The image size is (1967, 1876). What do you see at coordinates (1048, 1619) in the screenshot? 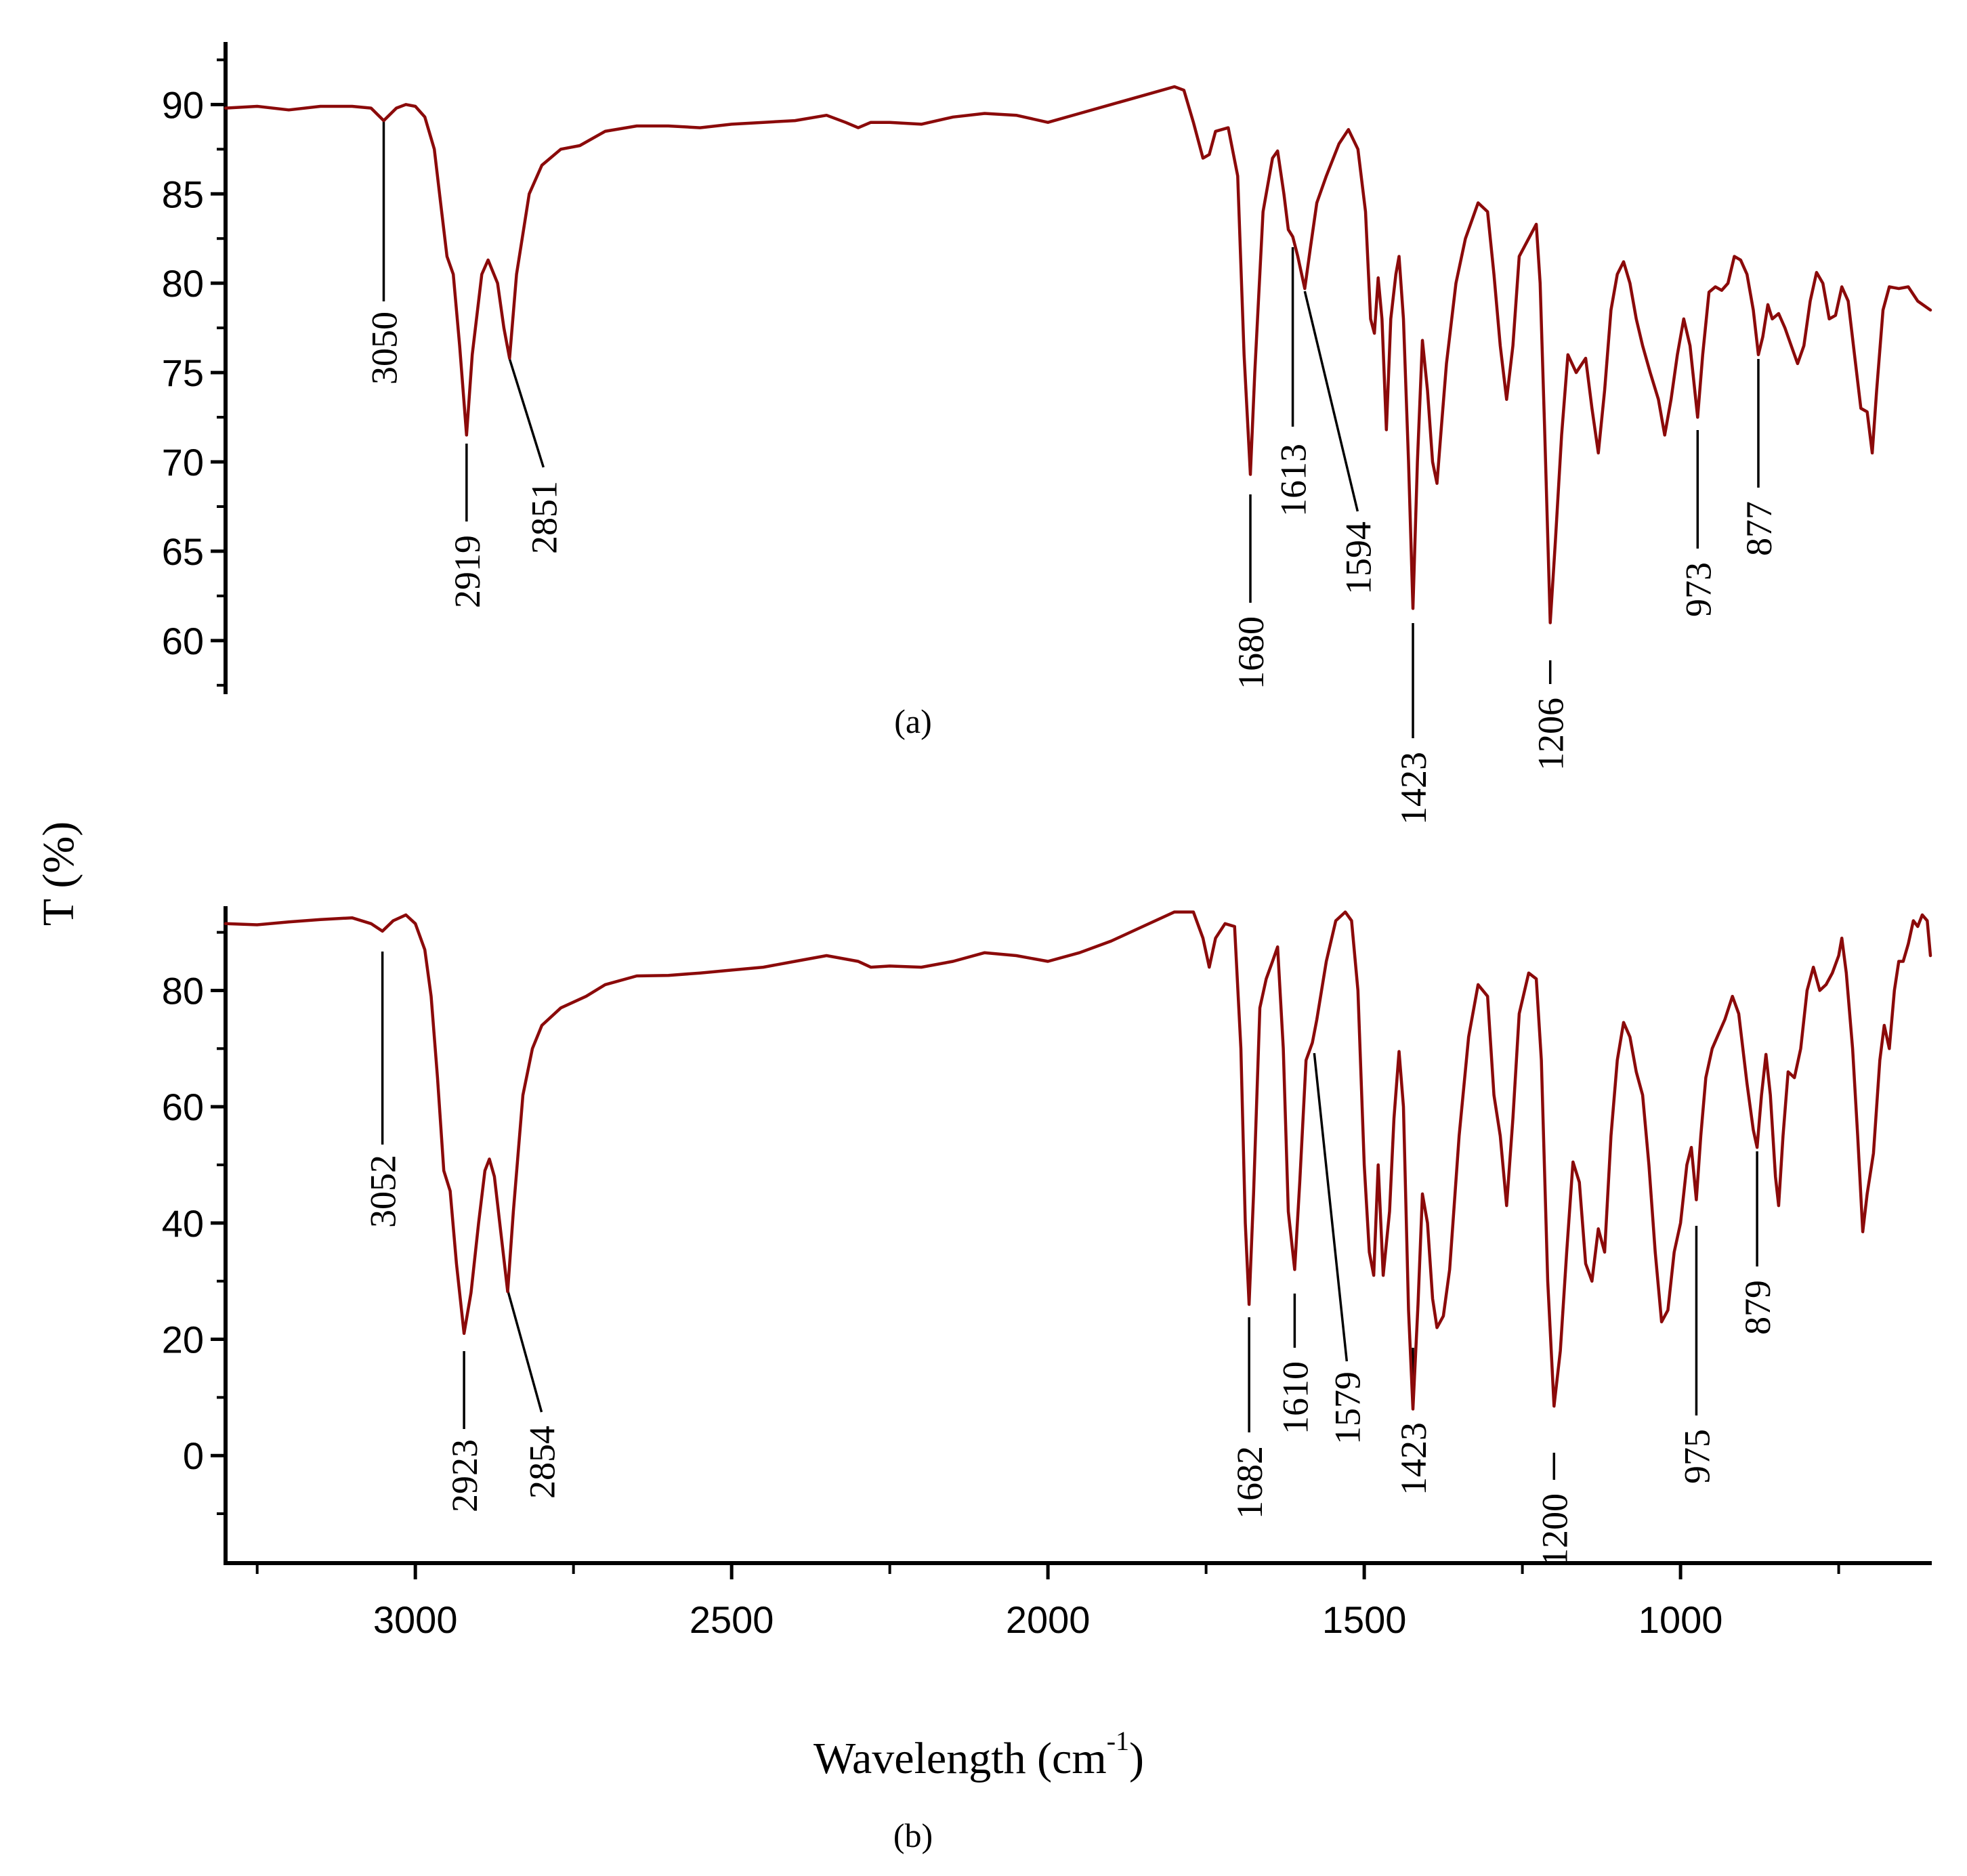
I see `x-tick-label: 2000` at bounding box center [1048, 1619].